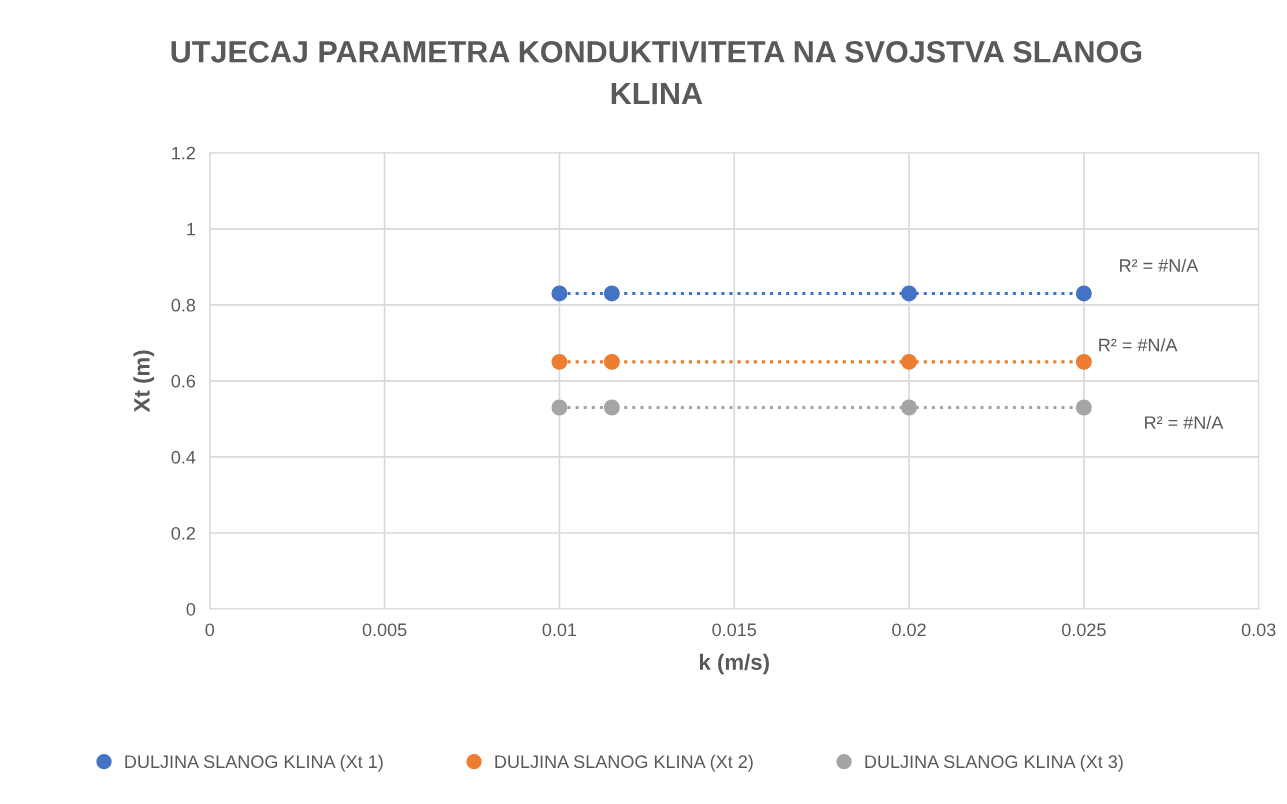  I want to click on legend-label: DULJINA SLANOG KLINA (Xt 2), so click(624, 763).